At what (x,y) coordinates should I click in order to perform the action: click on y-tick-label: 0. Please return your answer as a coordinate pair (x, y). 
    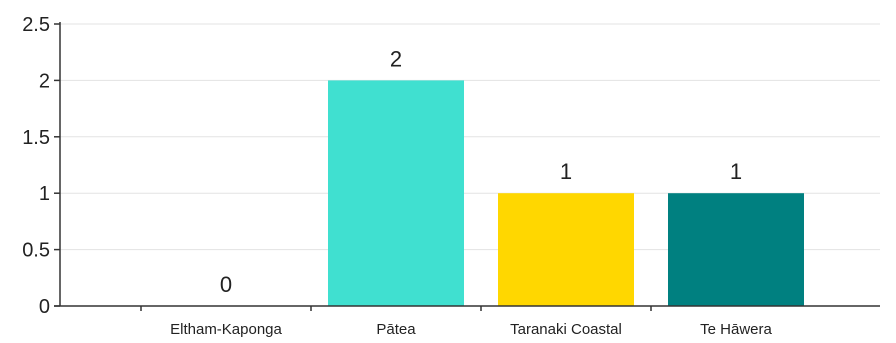
    Looking at the image, I should click on (44, 307).